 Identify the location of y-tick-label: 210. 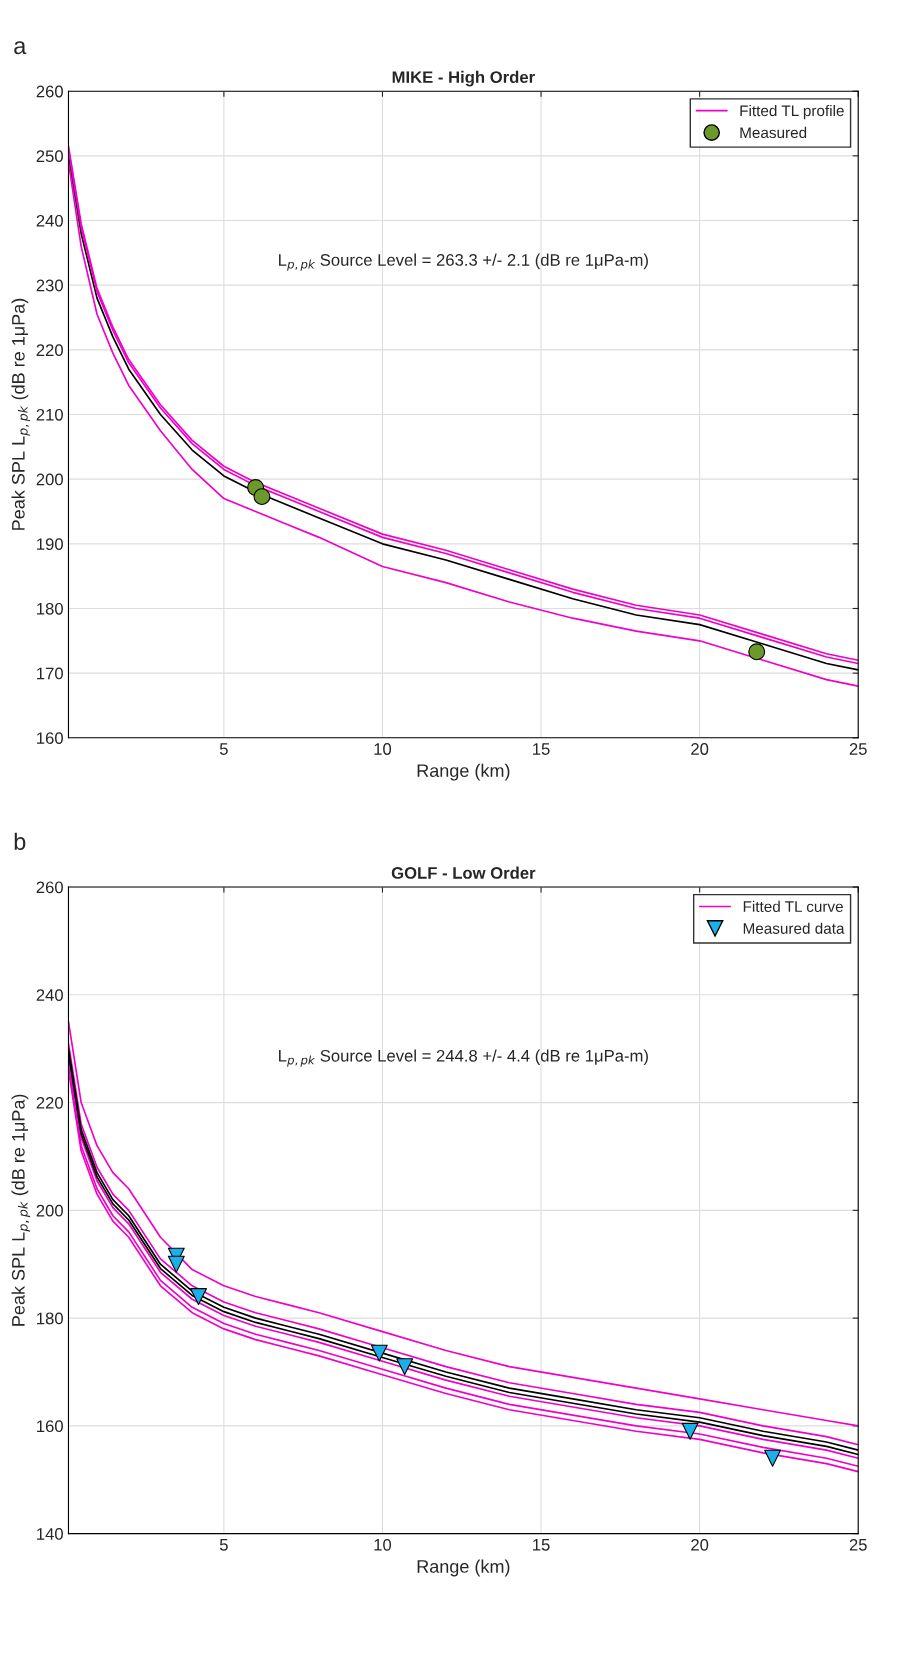
(49, 414).